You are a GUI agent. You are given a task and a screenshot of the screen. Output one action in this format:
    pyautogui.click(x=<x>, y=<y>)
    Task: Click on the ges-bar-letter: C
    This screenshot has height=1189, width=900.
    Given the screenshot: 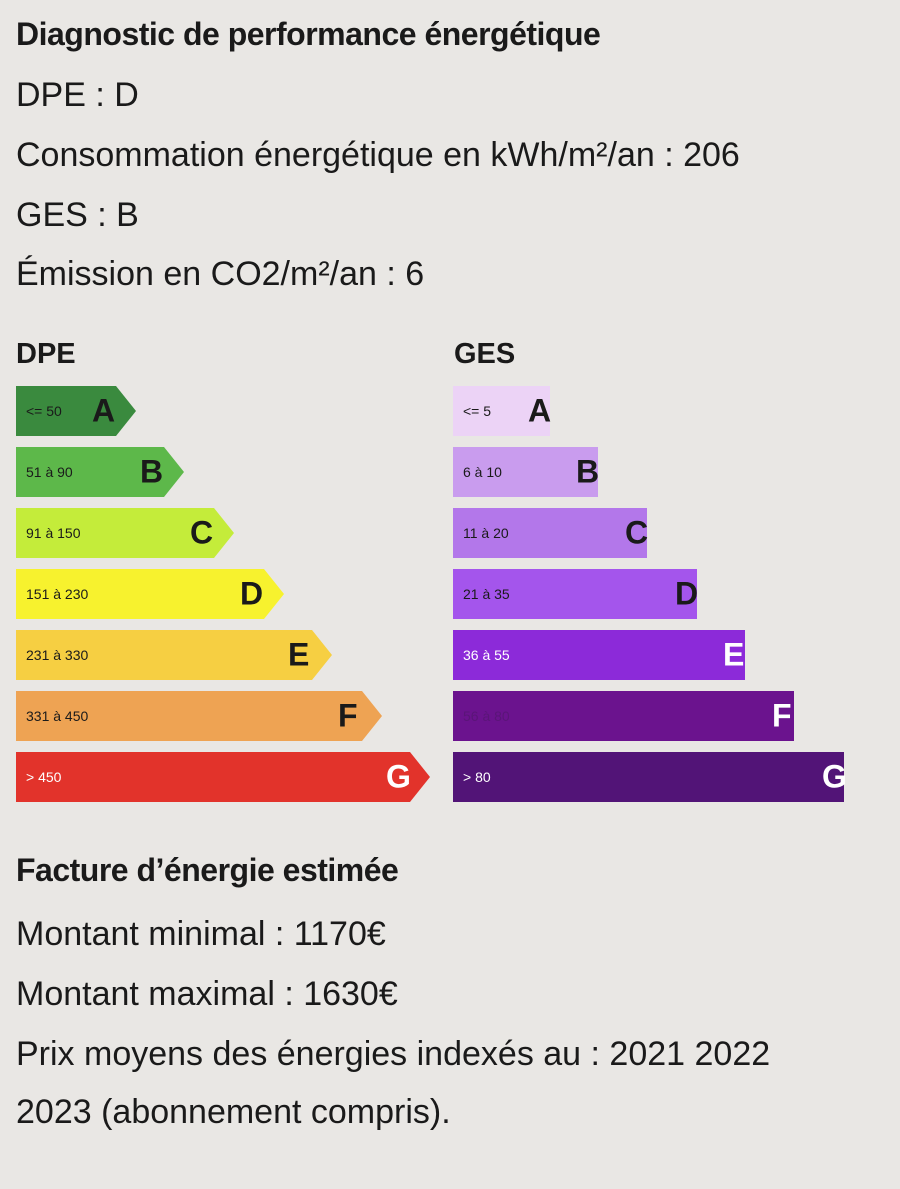 What is the action you would take?
    pyautogui.click(x=637, y=532)
    